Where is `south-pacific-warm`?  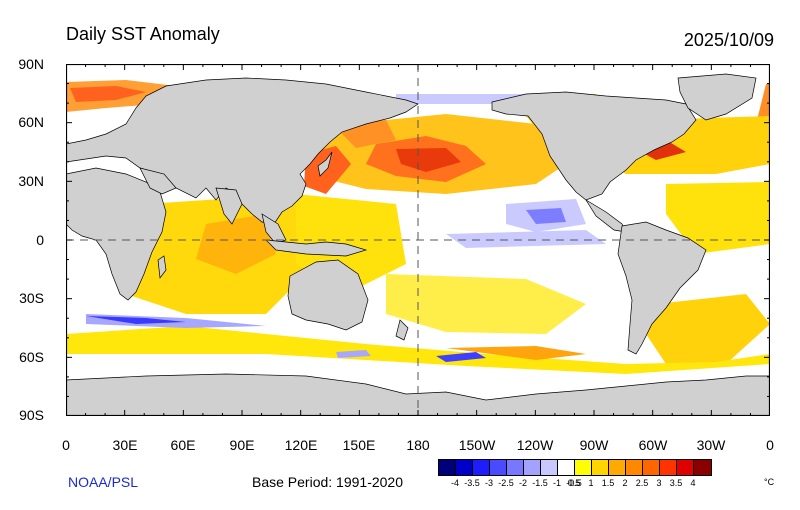 south-pacific-warm is located at coordinates (486, 304).